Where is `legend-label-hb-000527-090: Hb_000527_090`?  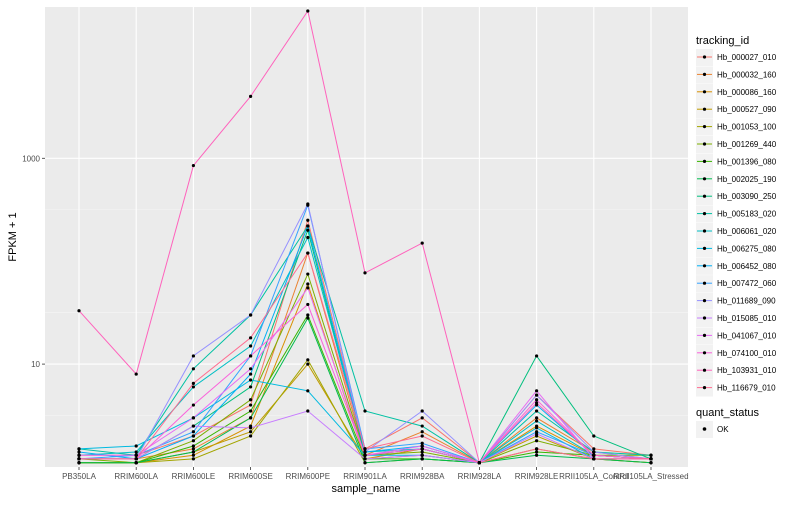 legend-label-hb-000527-090: Hb_000527_090 is located at coordinates (747, 109).